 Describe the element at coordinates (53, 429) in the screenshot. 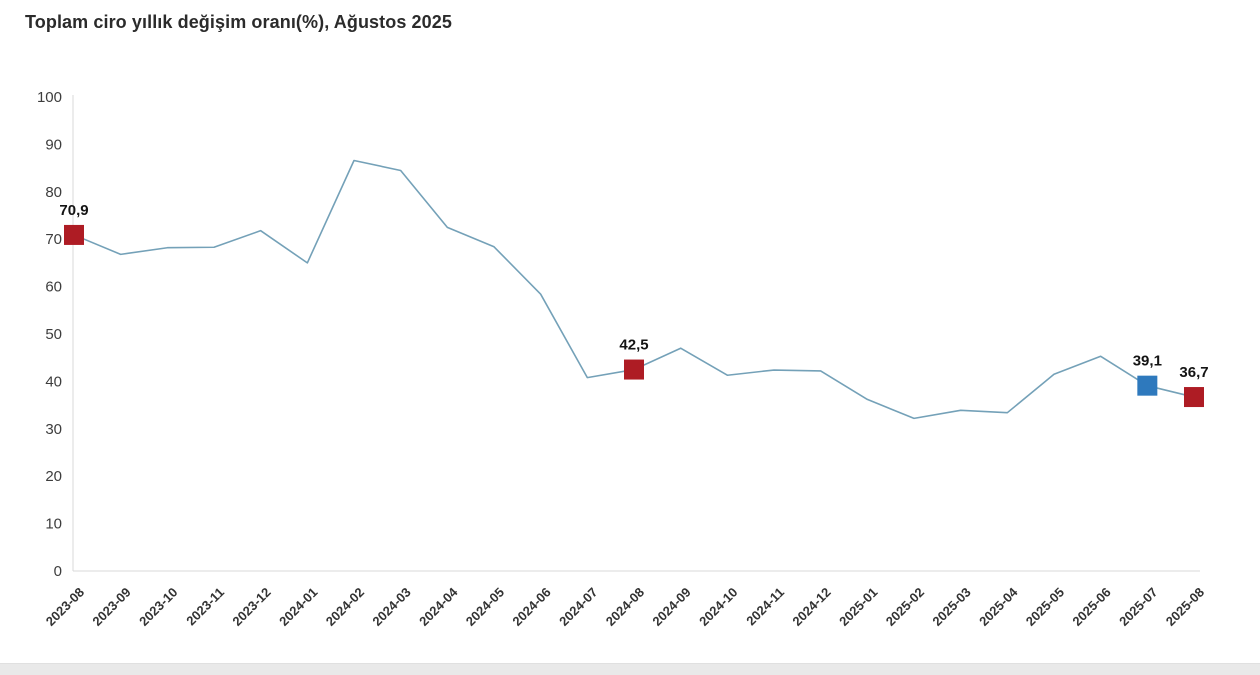

I see `y-axis-tick-label: 30` at that location.